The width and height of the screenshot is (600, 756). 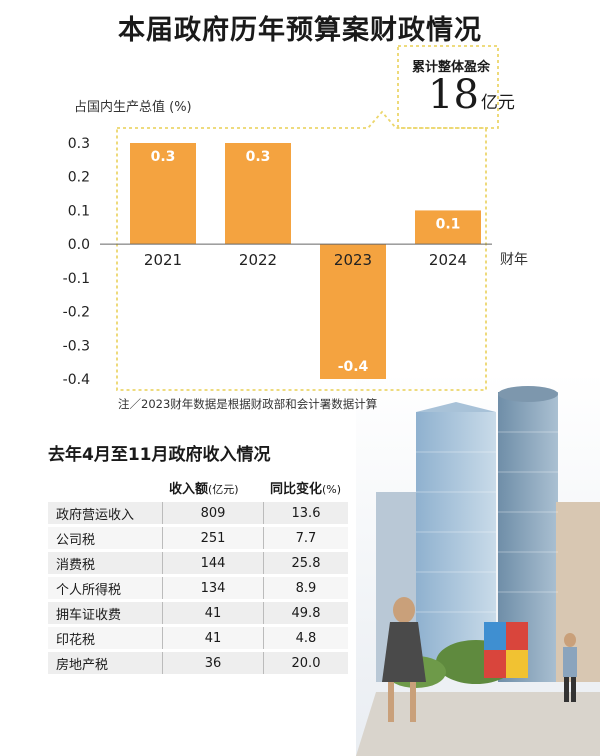 I want to click on surplus-number: 18, so click(x=453, y=95).